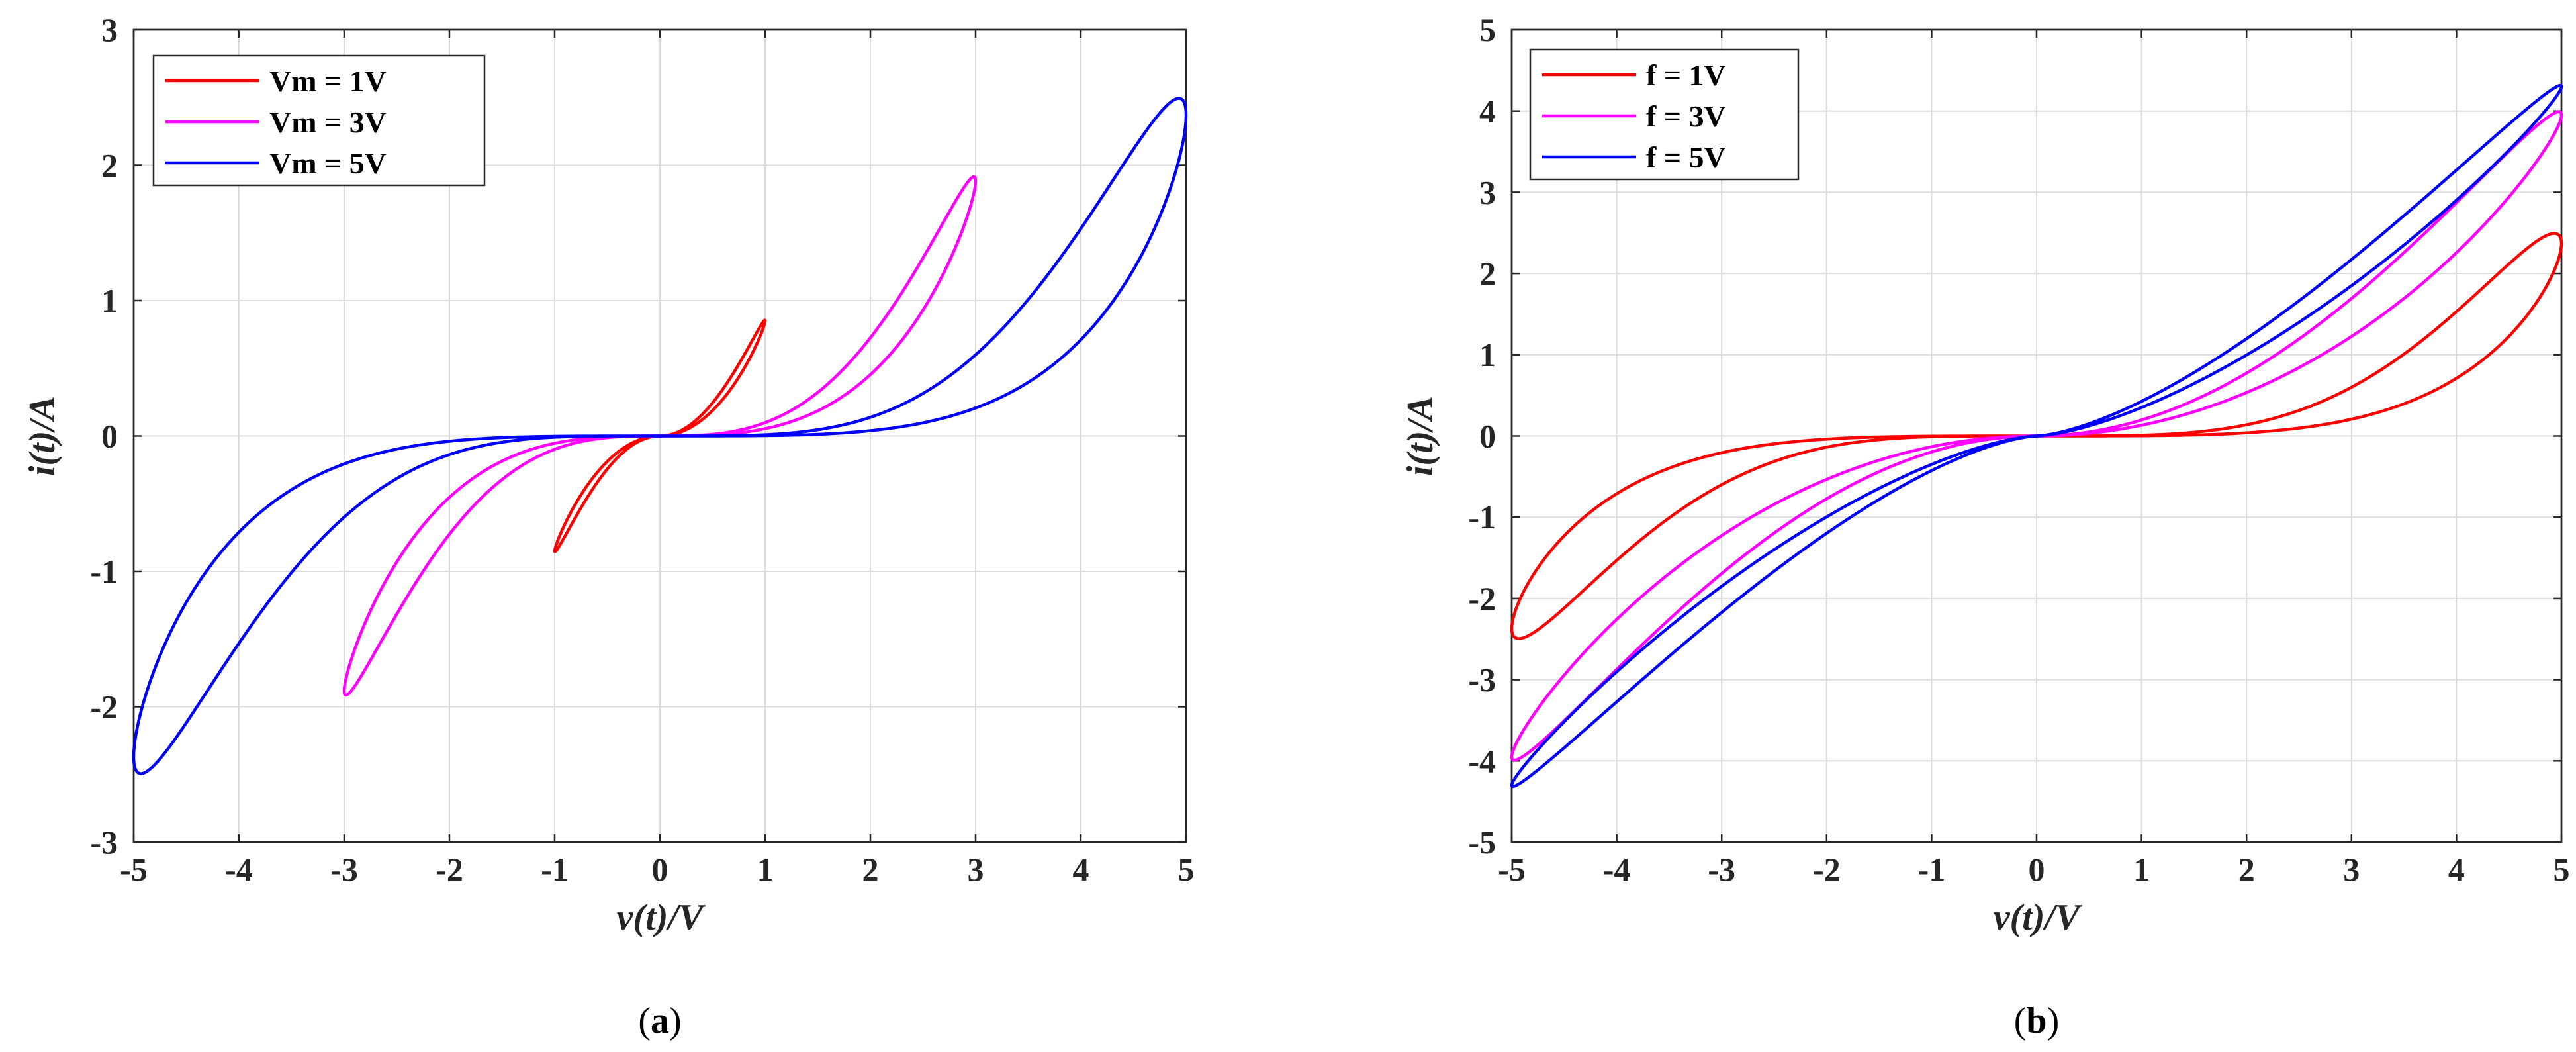 This screenshot has height=1052, width=2576. Describe the element at coordinates (1482, 760) in the screenshot. I see `y-tick-label: -4` at that location.